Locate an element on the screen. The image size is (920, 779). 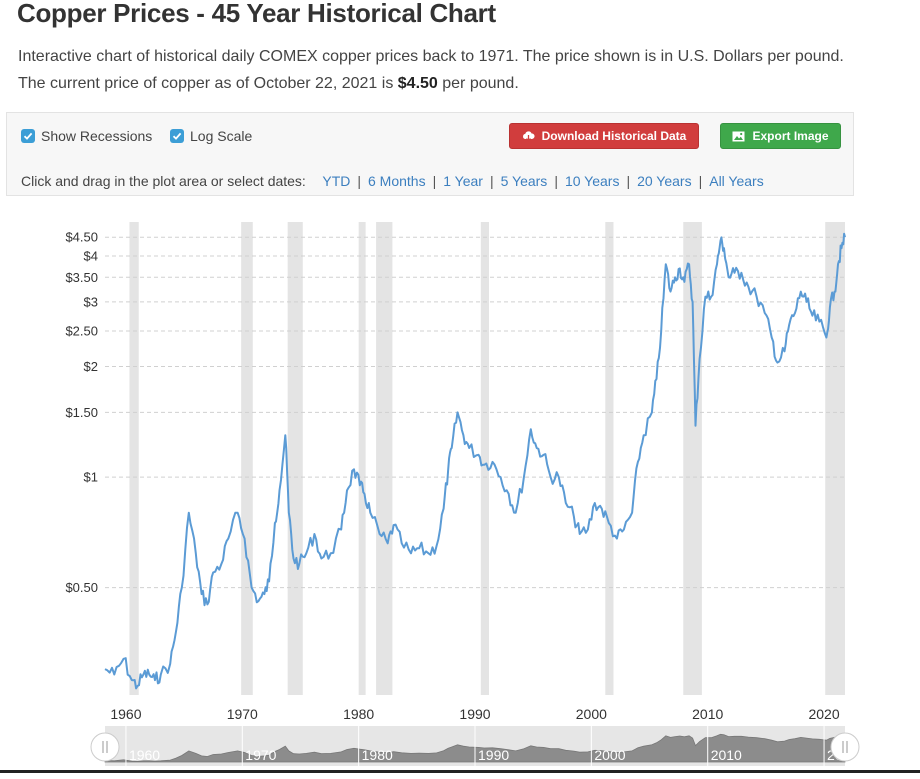
y-tick-label: $4 is located at coordinates (91, 255).